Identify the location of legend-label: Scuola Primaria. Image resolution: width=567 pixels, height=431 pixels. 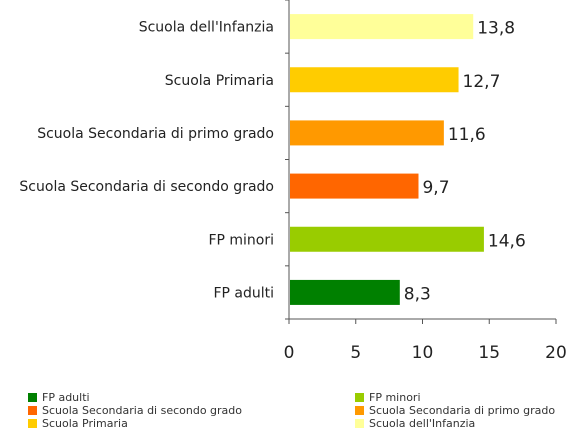
(85, 423).